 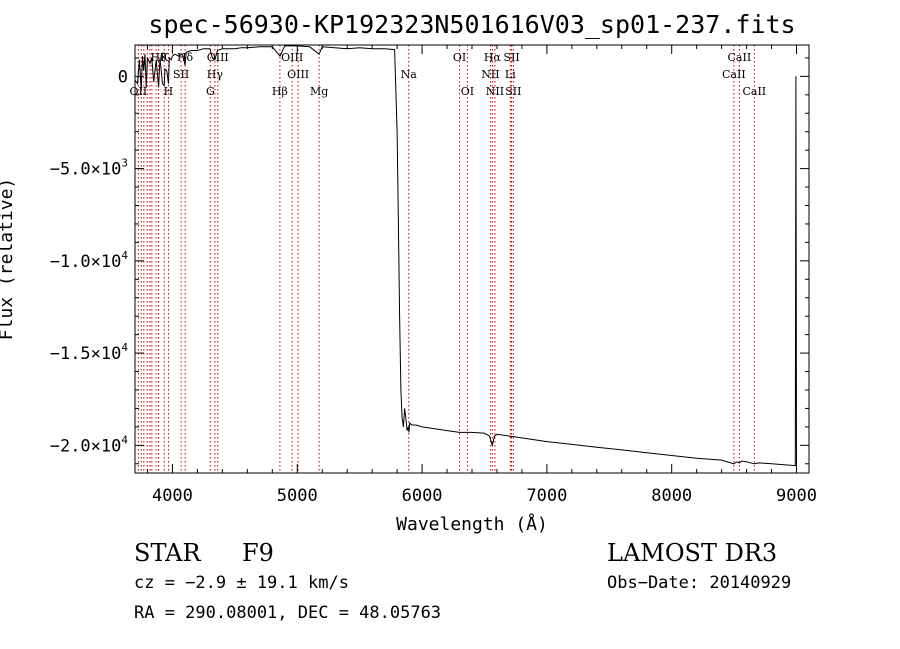 What do you see at coordinates (89, 168) in the screenshot?
I see `y-tick-label: −5.0×10³` at bounding box center [89, 168].